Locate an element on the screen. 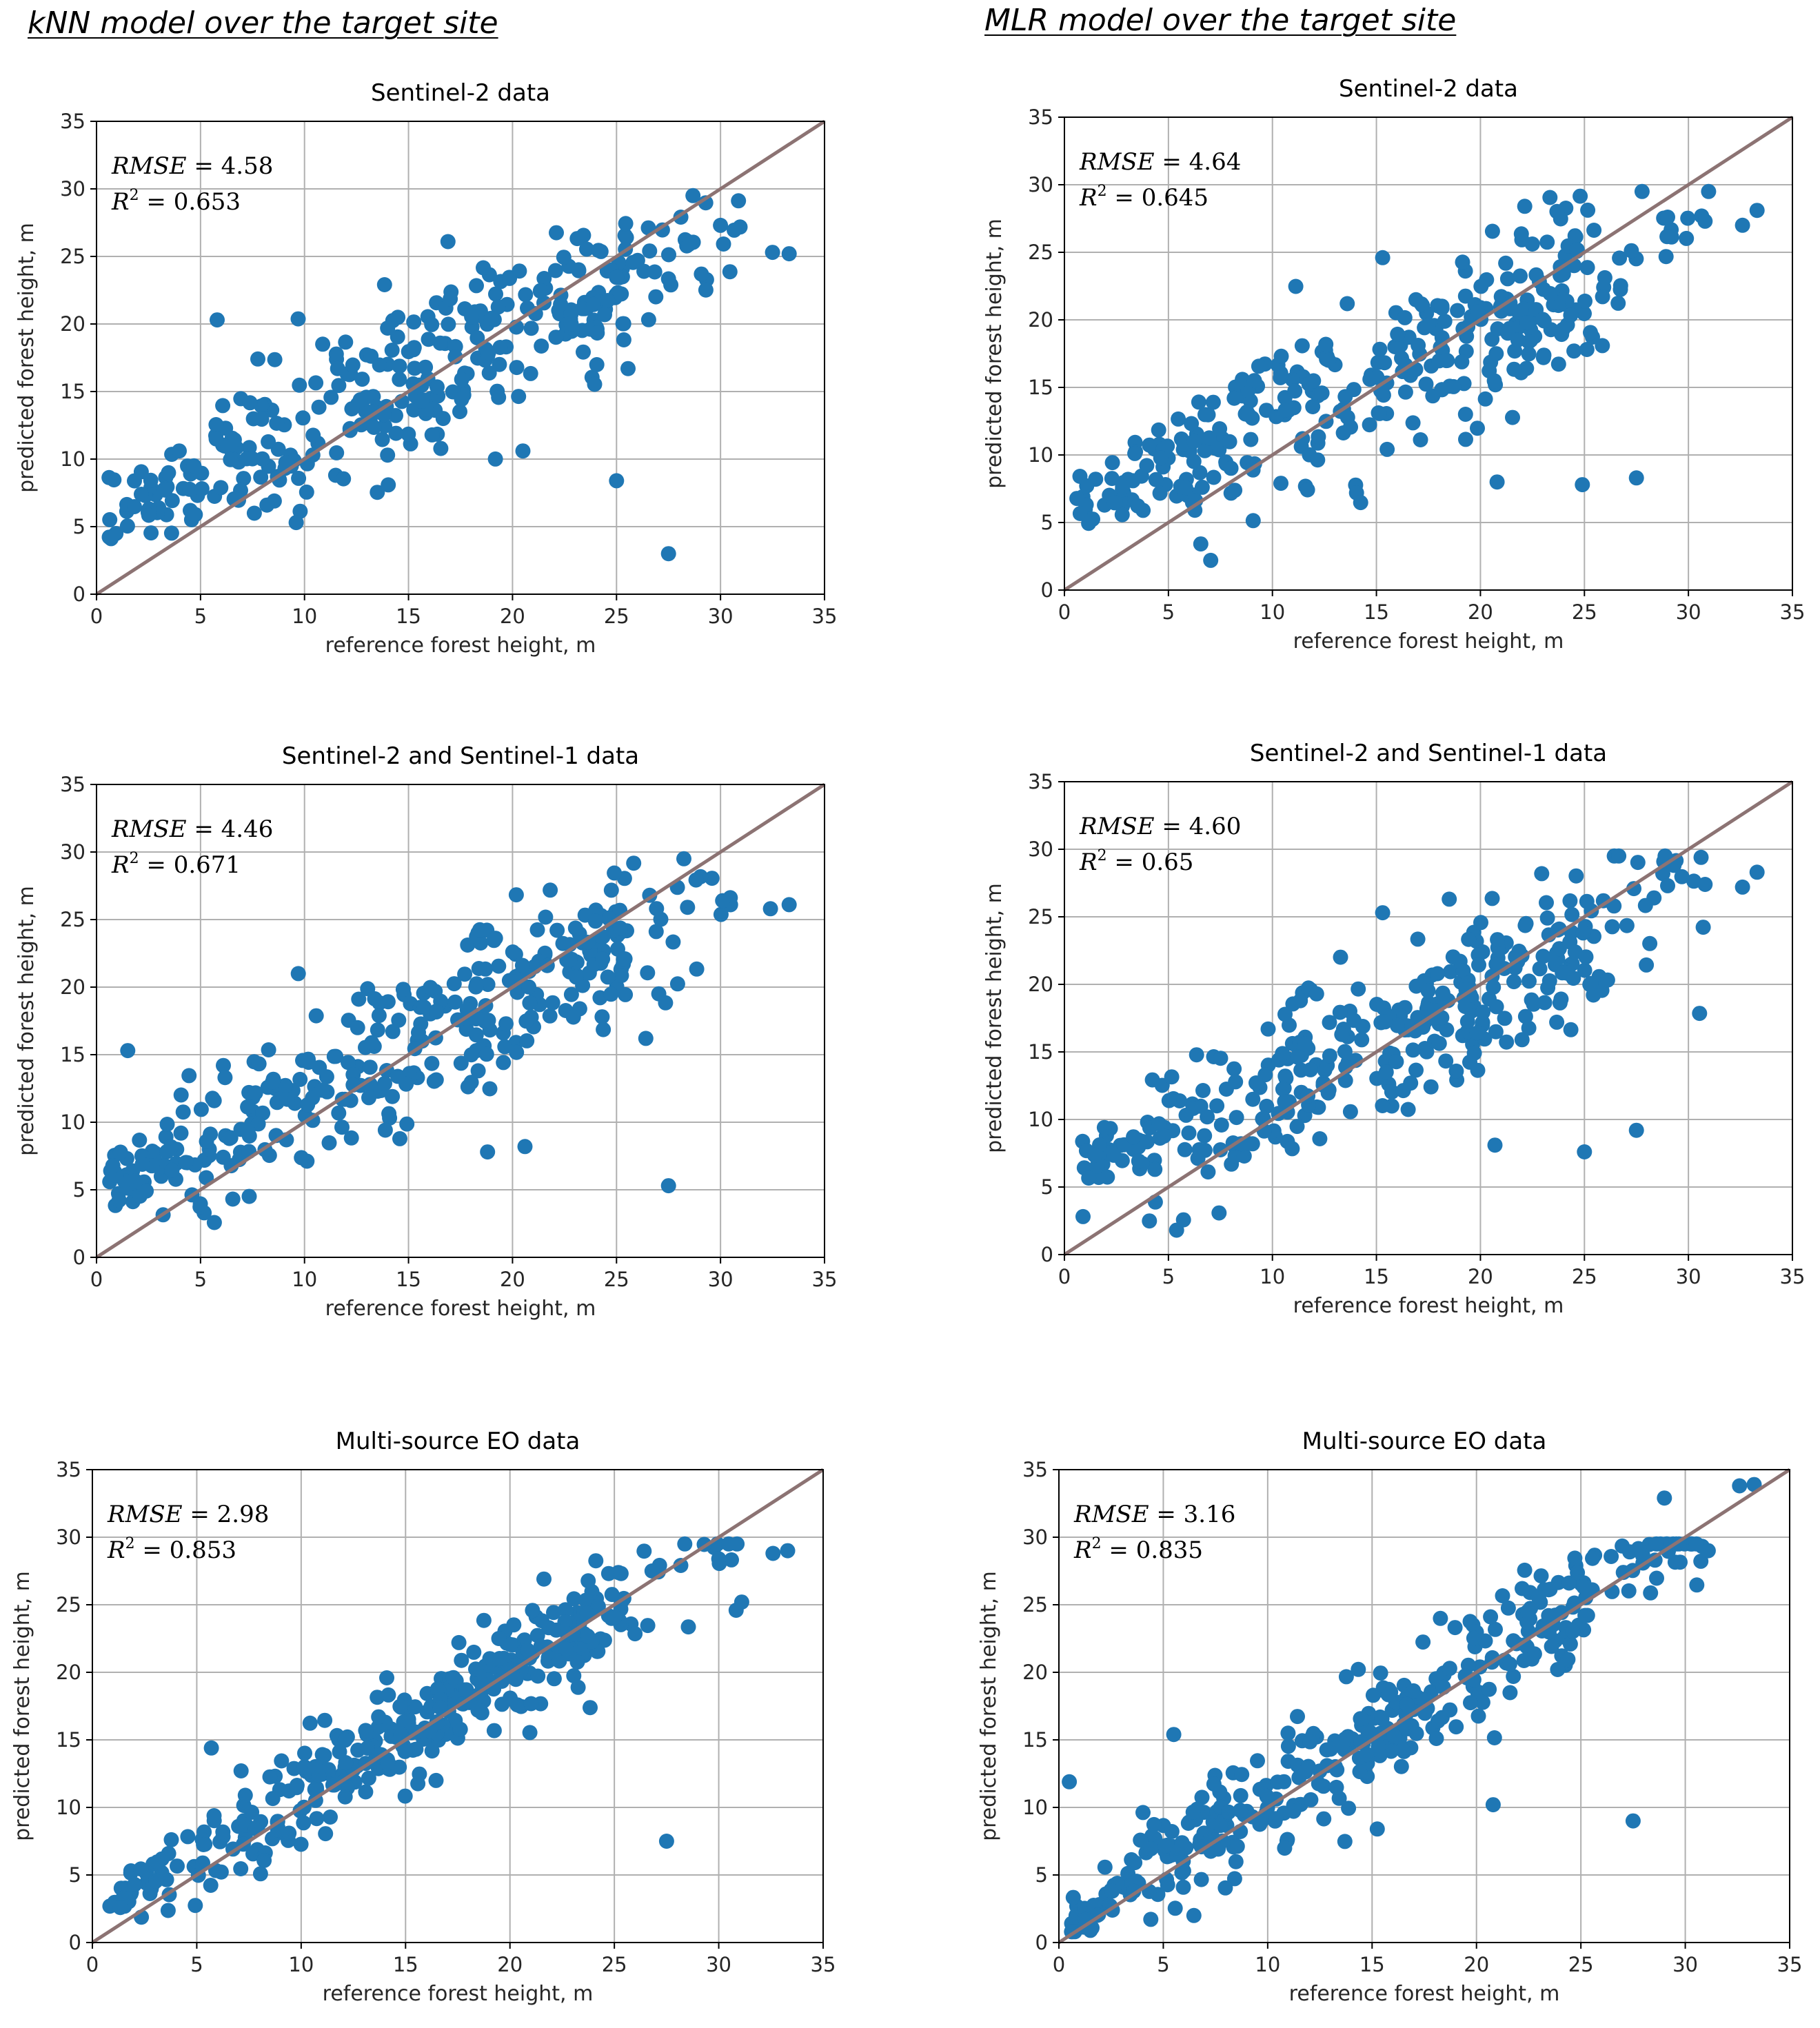 The height and width of the screenshot is (2028, 1820). y-tick-label: 15 is located at coordinates (73, 391).